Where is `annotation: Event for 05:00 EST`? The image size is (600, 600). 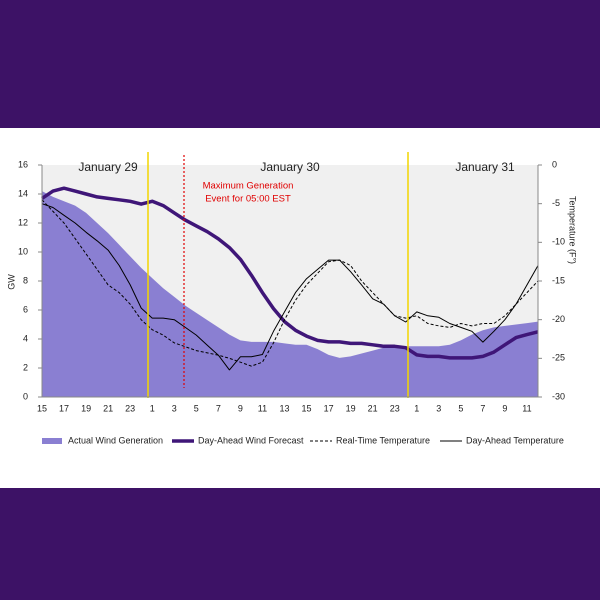 annotation: Event for 05:00 EST is located at coordinates (248, 199).